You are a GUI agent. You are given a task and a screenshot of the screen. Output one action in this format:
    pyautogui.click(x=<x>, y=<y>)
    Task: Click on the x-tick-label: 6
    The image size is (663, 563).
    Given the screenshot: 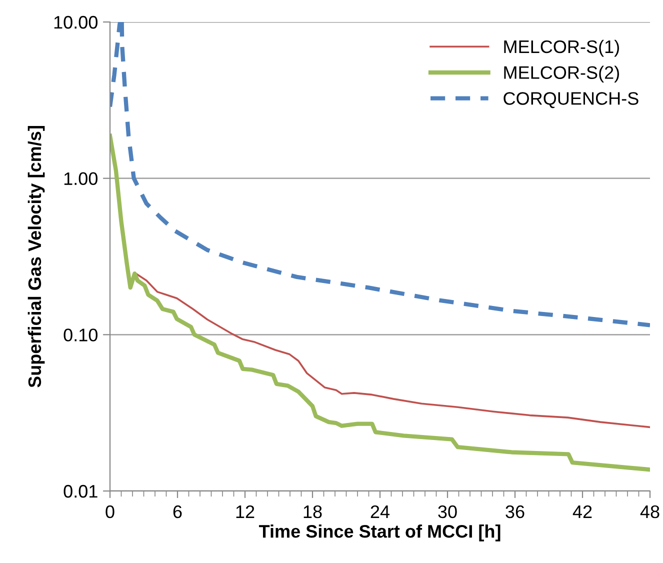 What is the action you would take?
    pyautogui.click(x=177, y=511)
    